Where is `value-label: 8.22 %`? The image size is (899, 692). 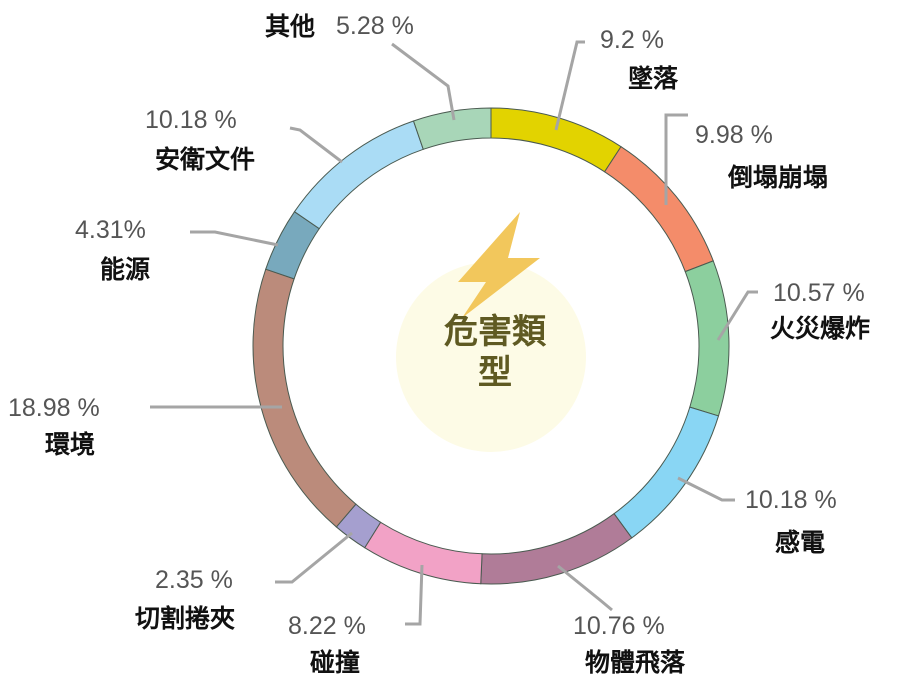 value-label: 8.22 % is located at coordinates (327, 626).